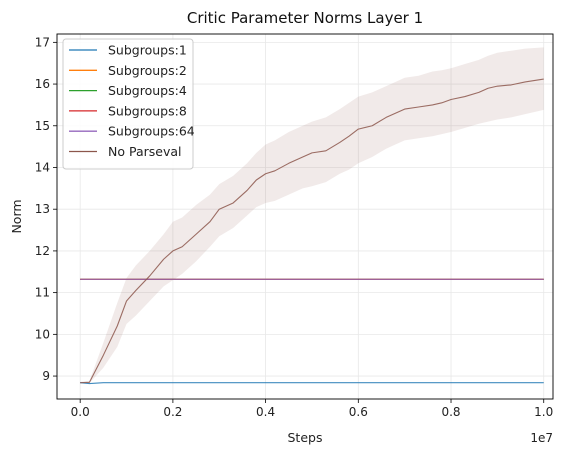  What do you see at coordinates (80, 412) in the screenshot?
I see `x-tick-label: 0.0` at bounding box center [80, 412].